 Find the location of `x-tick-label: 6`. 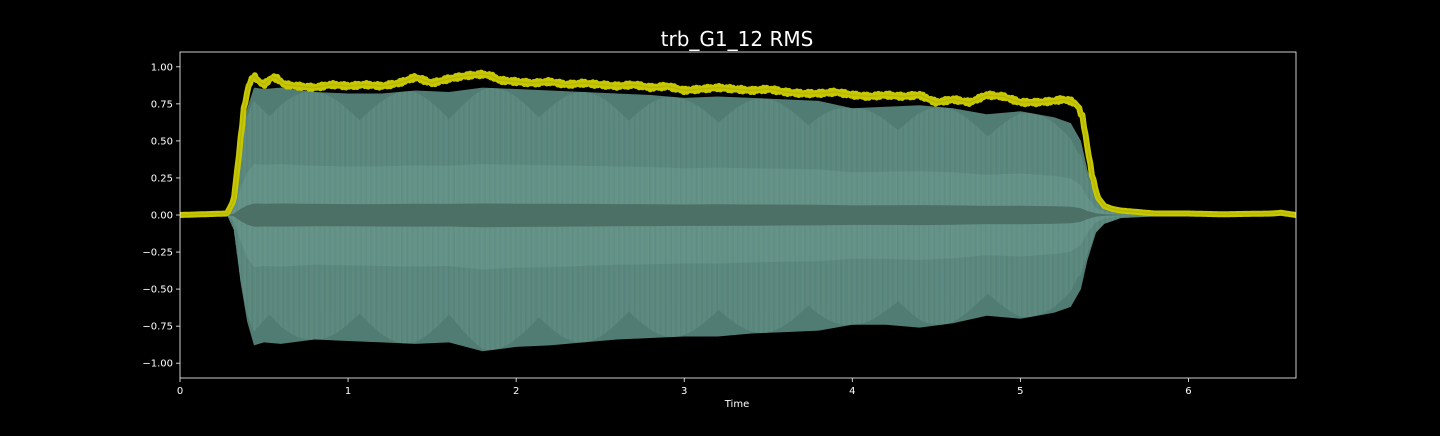

x-tick-label: 6 is located at coordinates (1188, 391).